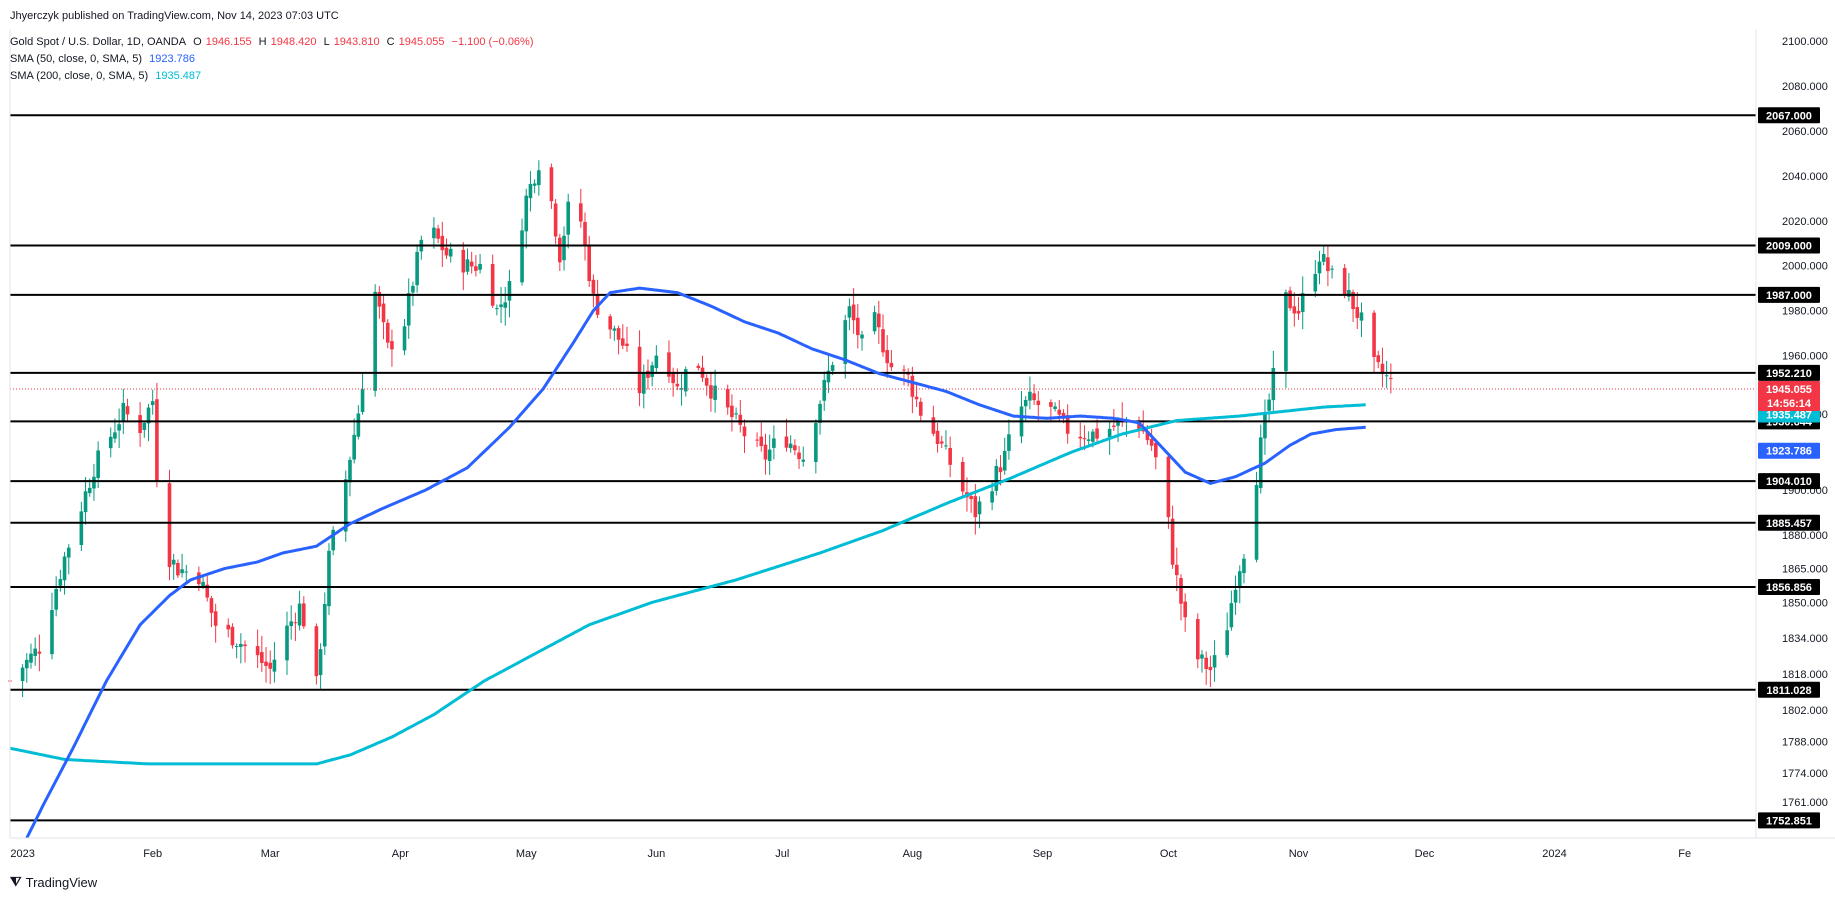  What do you see at coordinates (416, 42) in the screenshot?
I see `close-value: C 1945.055` at bounding box center [416, 42].